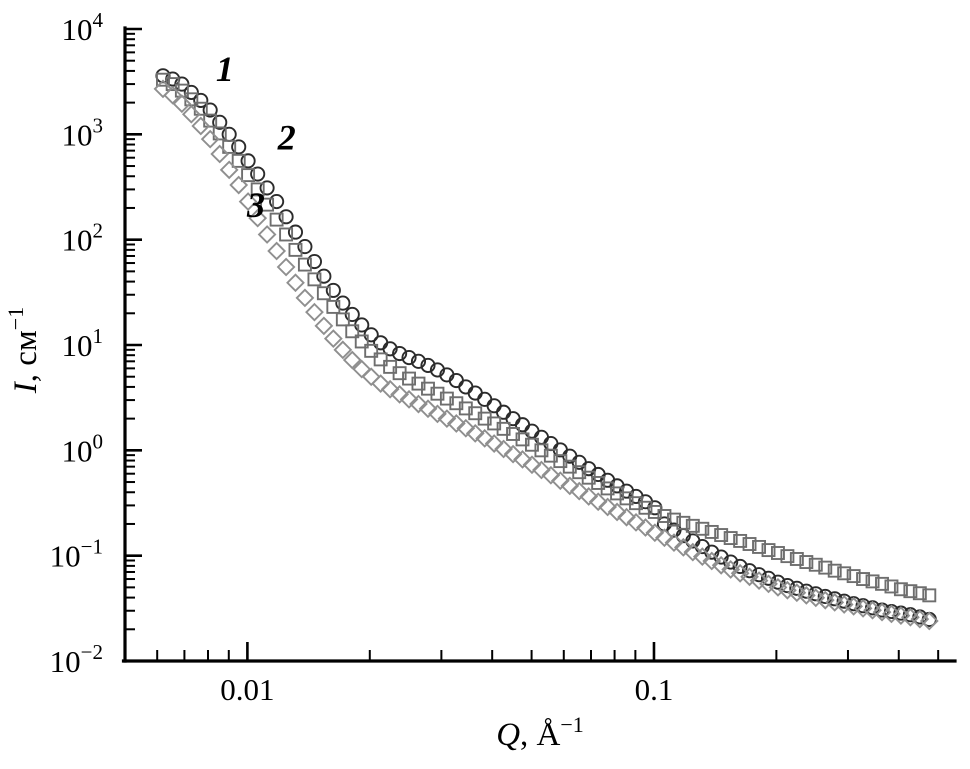 This screenshot has height=769, width=970. Describe the element at coordinates (76, 659) in the screenshot. I see `y-tick-label--2: 10−2` at that location.